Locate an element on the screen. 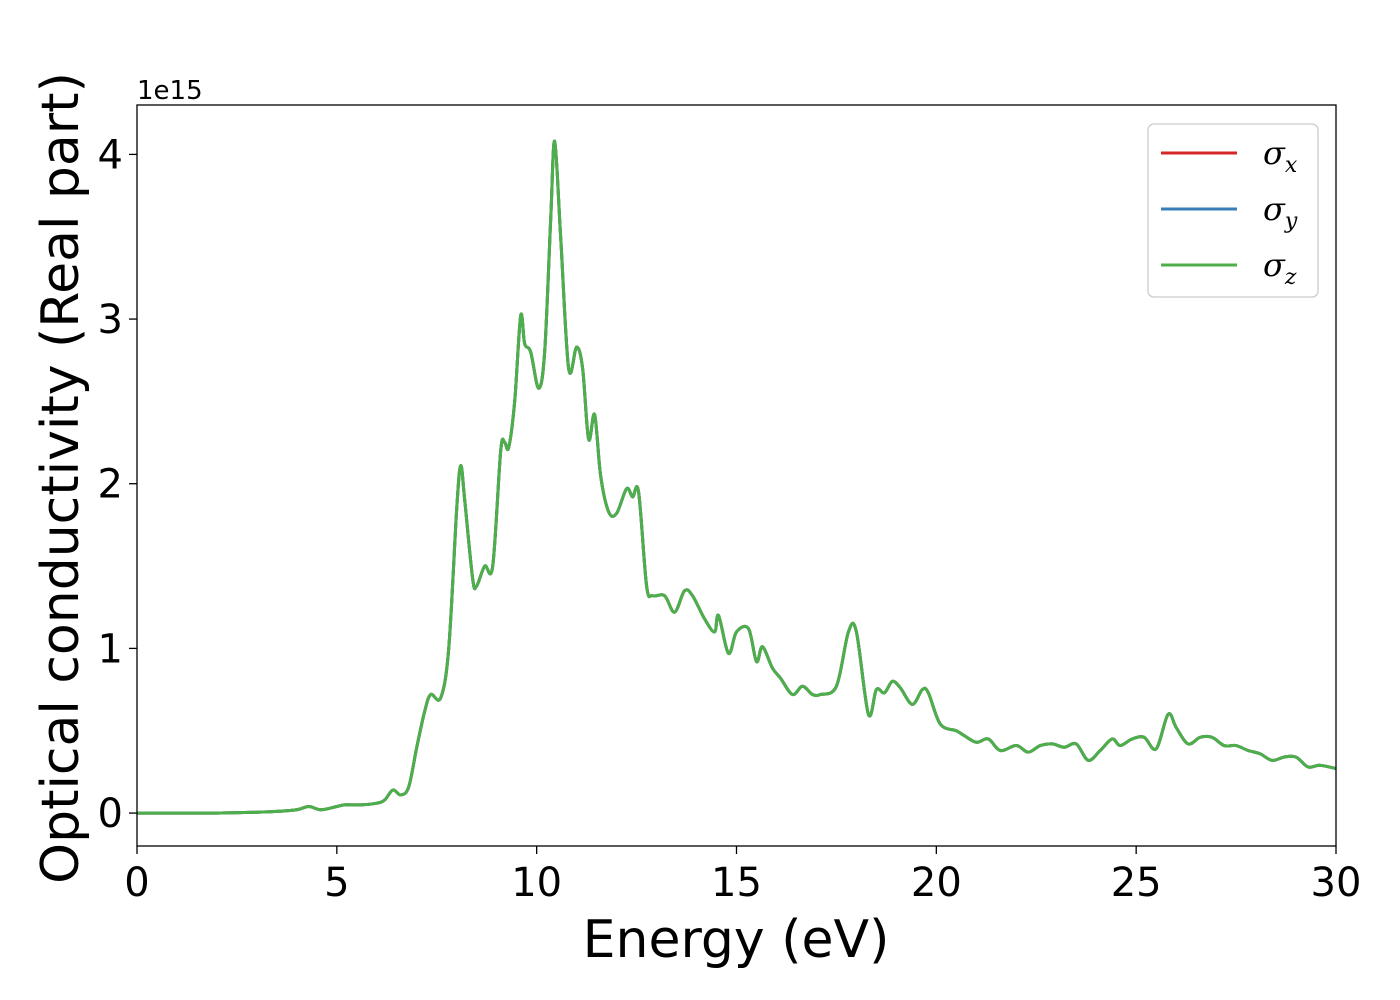 The width and height of the screenshot is (1400, 1000). legend-label-x: σx is located at coordinates (1280, 156).